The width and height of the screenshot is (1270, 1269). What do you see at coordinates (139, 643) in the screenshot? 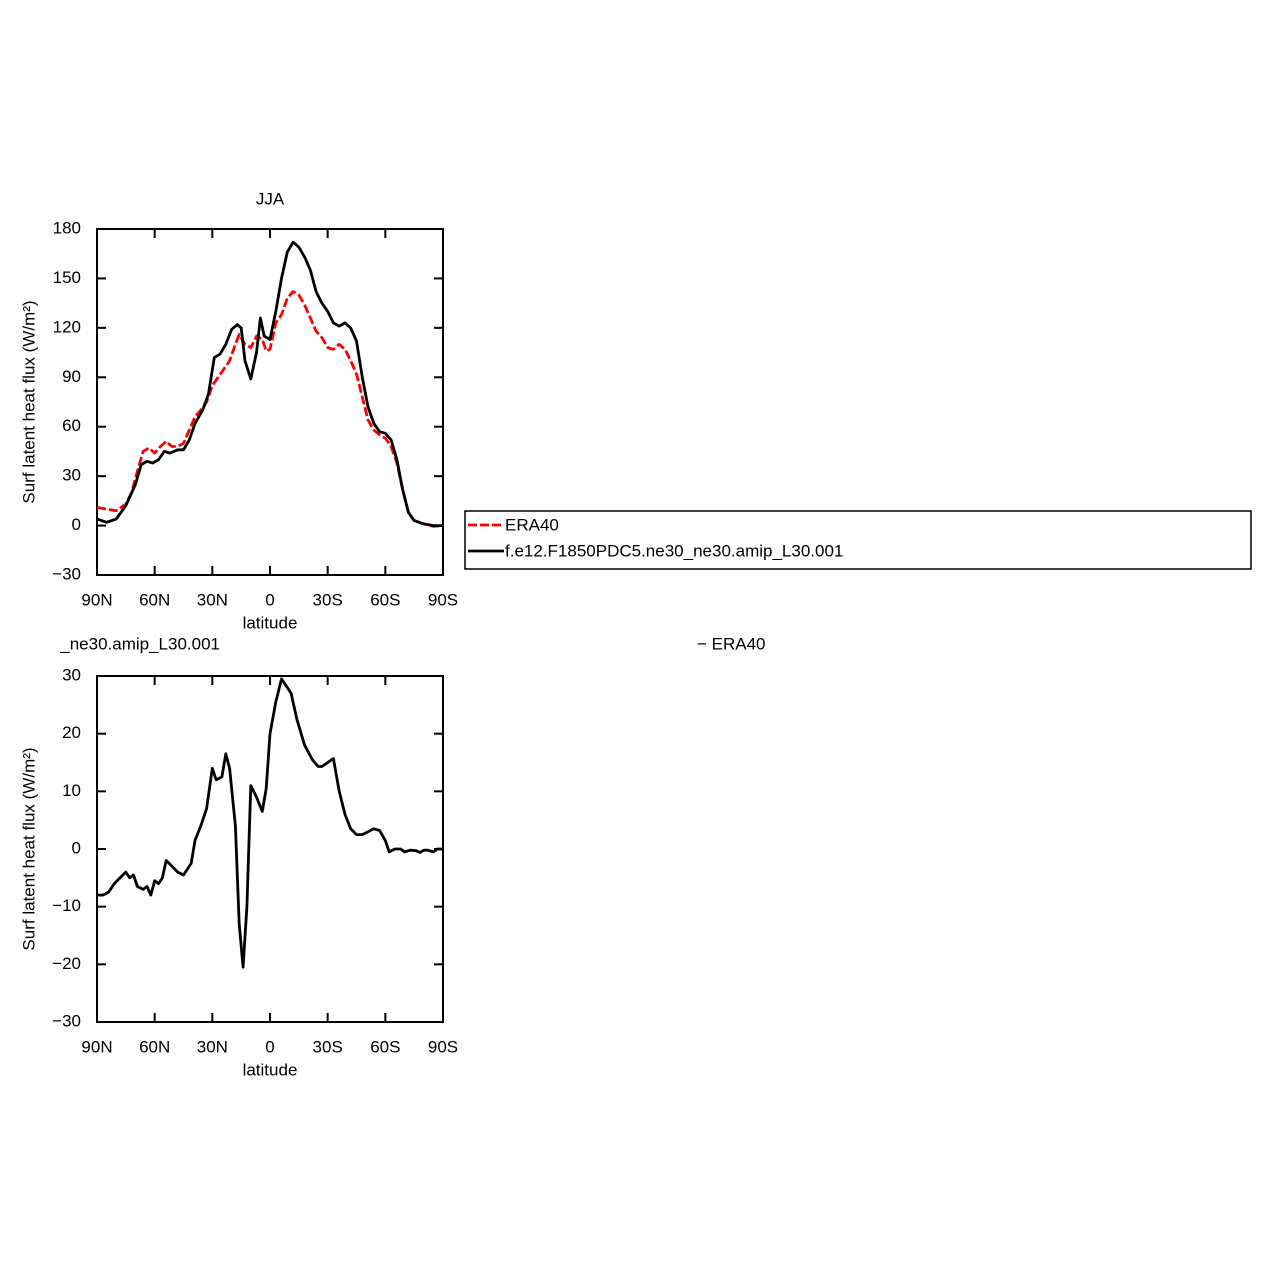
I see `left-string: _ne30.amip_L30.001` at bounding box center [139, 643].